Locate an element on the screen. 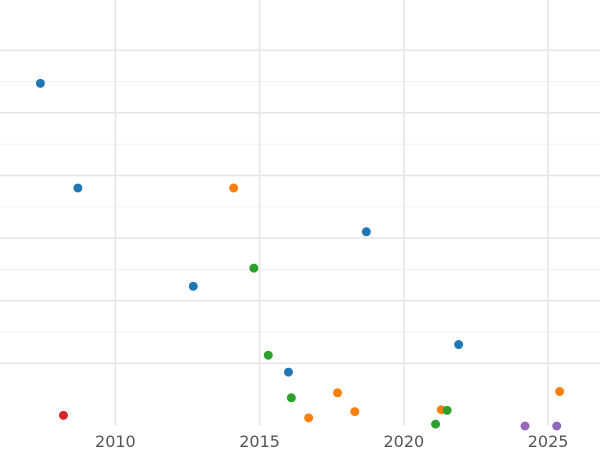 The width and height of the screenshot is (600, 450). x-tick-labels: 2010 2015 2020 2025 is located at coordinates (331, 441).